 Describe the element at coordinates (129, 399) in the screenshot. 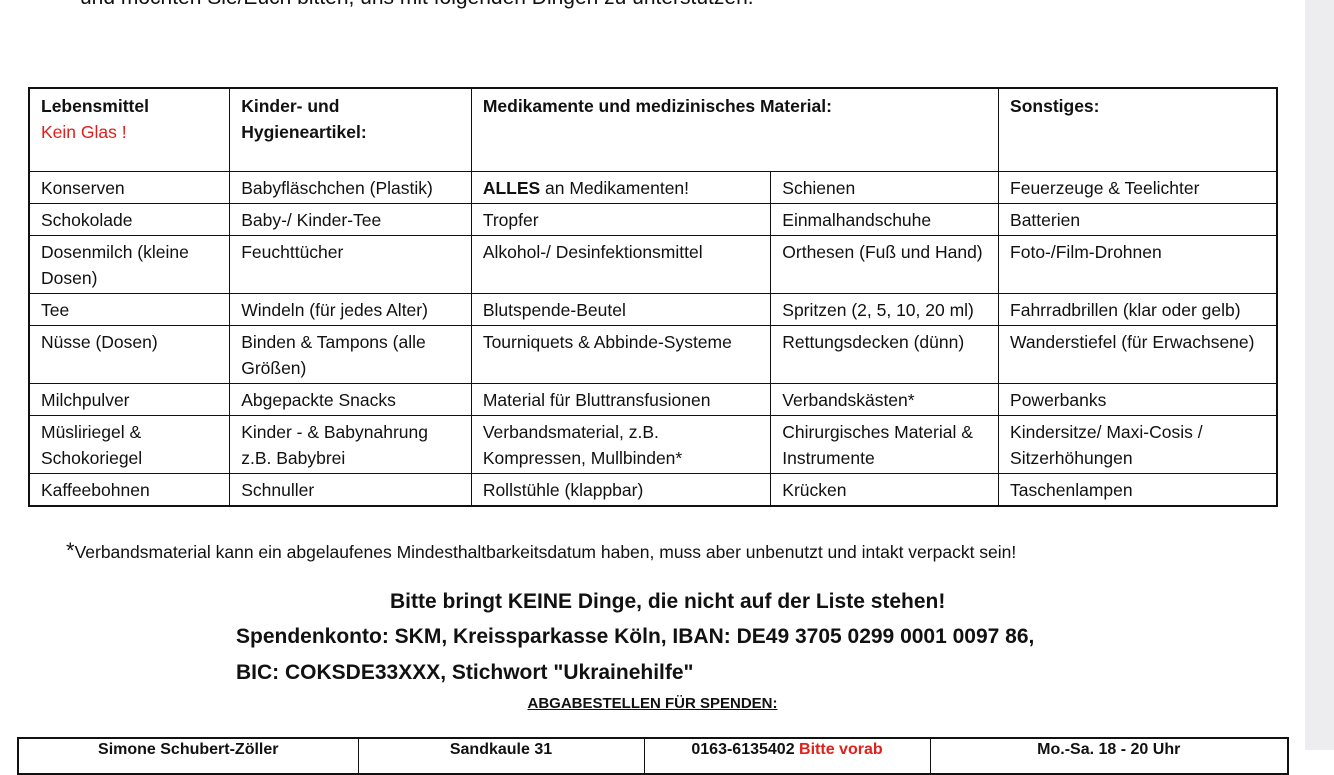

I see `table-cell: Milchpulver` at that location.